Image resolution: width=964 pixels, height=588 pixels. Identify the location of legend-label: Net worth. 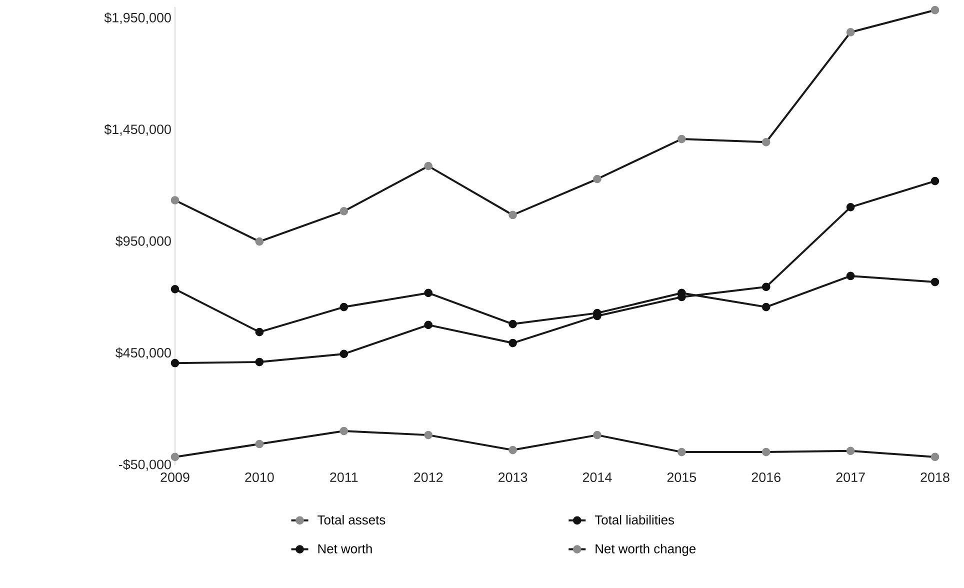
(345, 549).